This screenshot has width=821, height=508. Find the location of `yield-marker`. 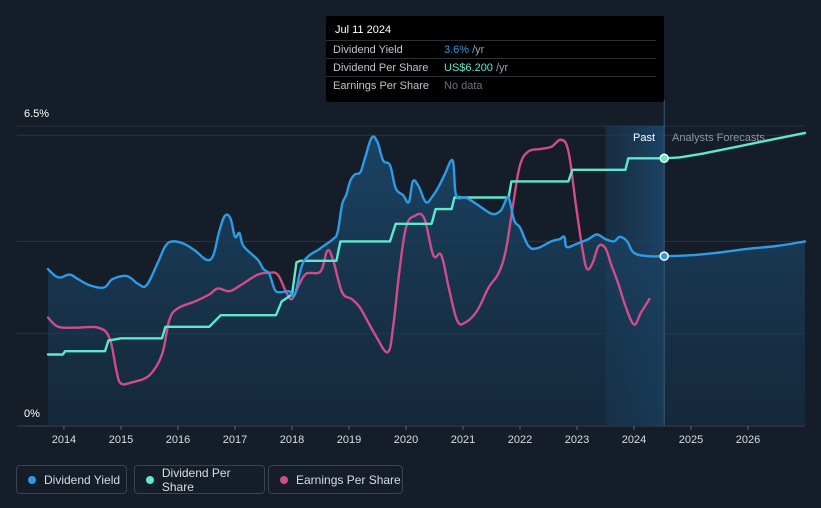

yield-marker is located at coordinates (664, 256).